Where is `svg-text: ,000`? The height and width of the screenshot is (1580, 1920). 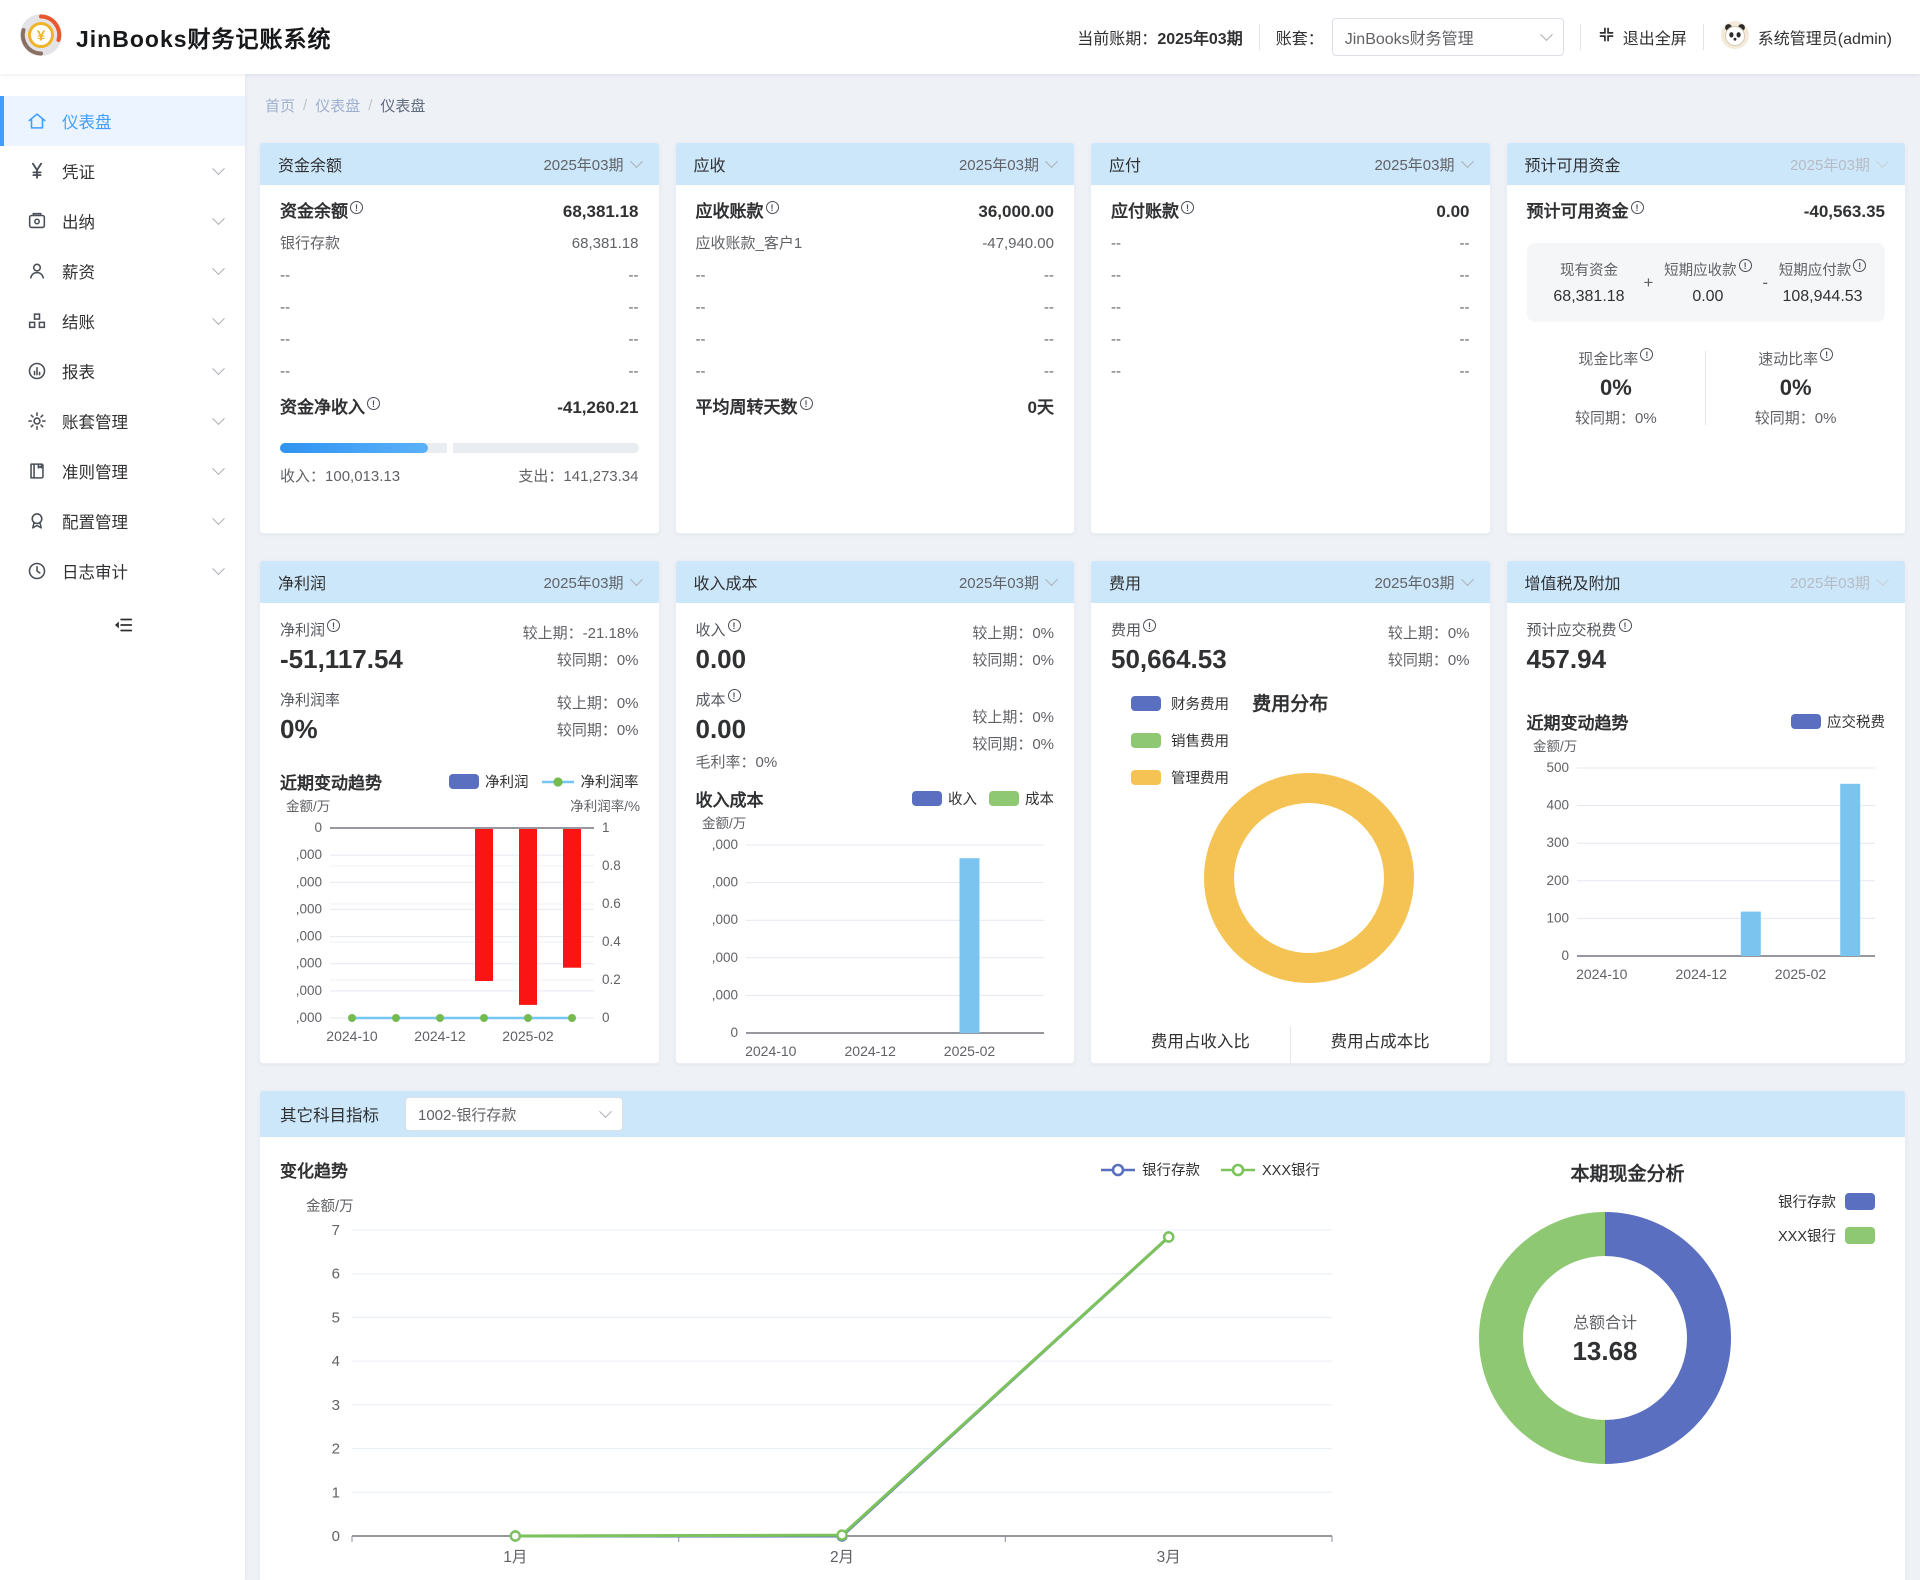 svg-text: ,000 is located at coordinates (309, 908).